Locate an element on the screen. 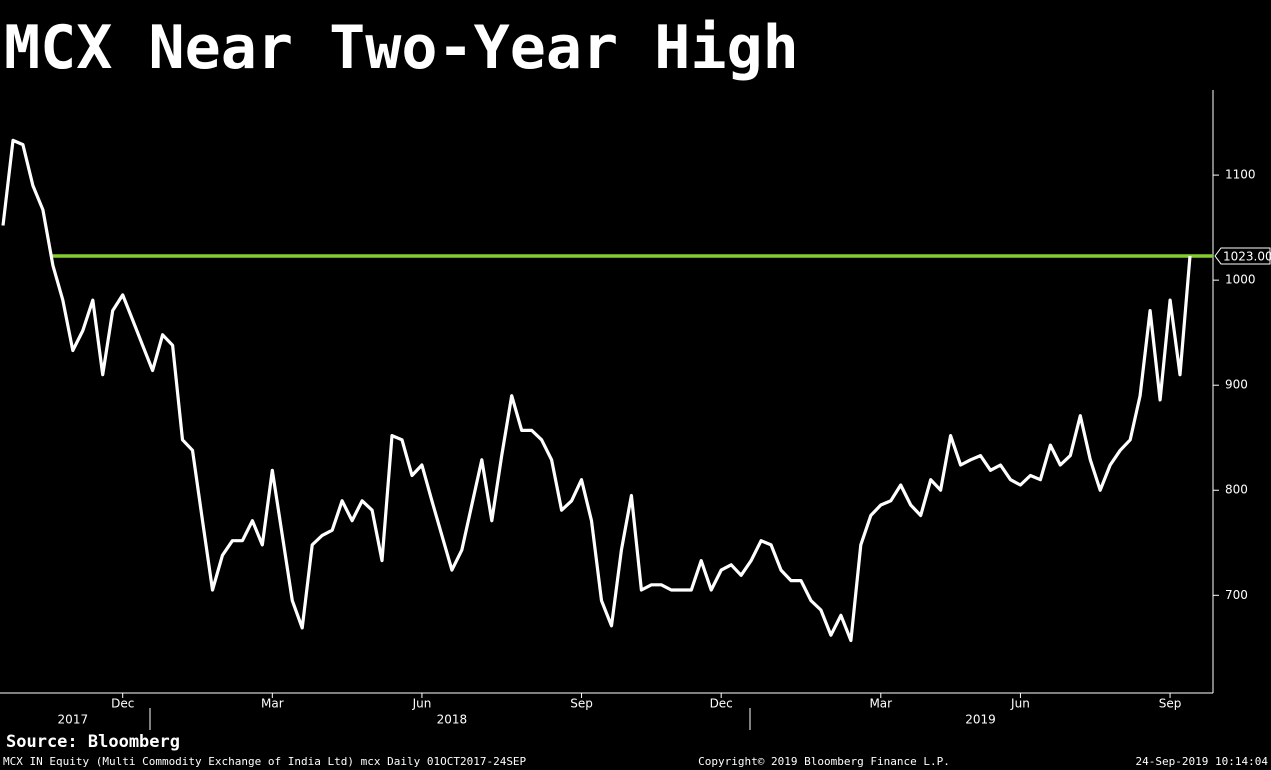 The width and height of the screenshot is (1271, 770). source: Source: Bloomberg is located at coordinates (93, 742).